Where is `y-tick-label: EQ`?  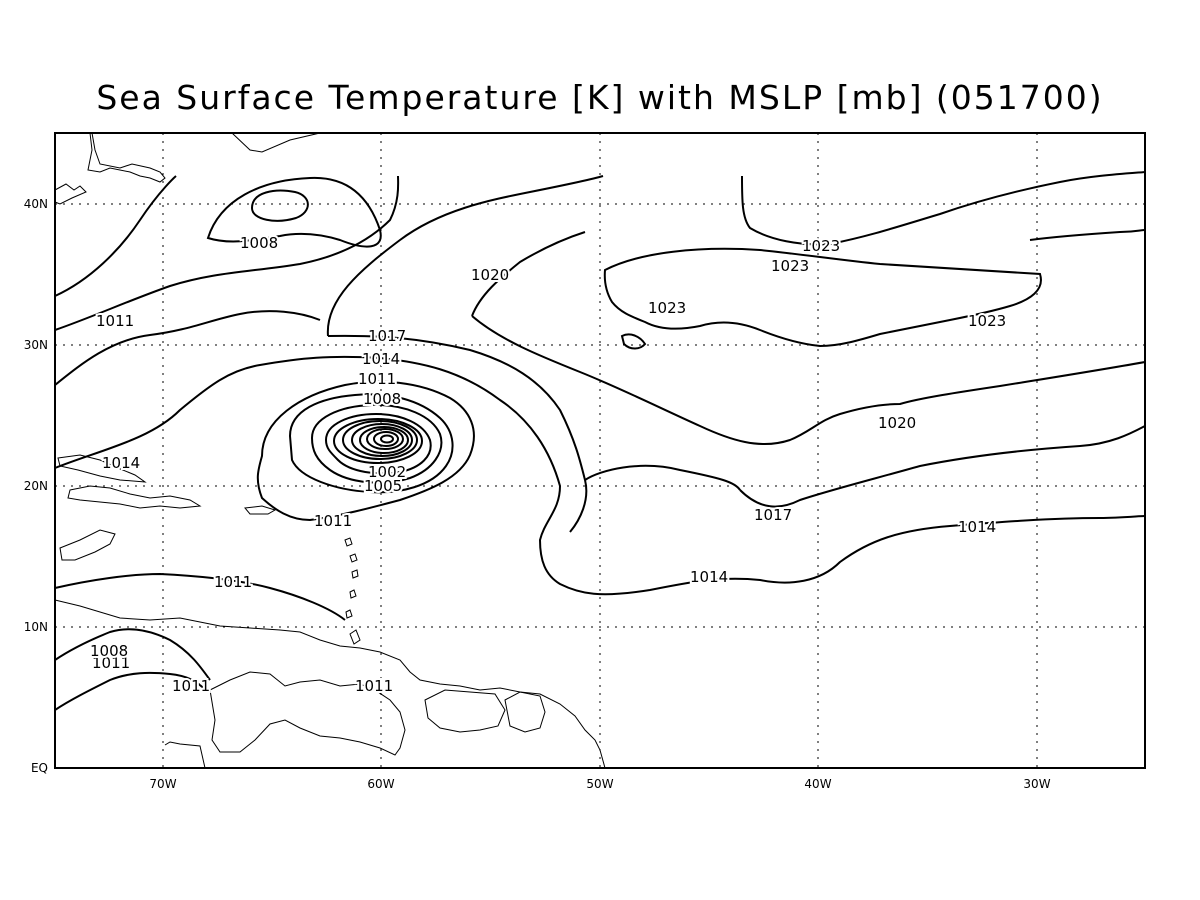 y-tick-label: EQ is located at coordinates (39, 768).